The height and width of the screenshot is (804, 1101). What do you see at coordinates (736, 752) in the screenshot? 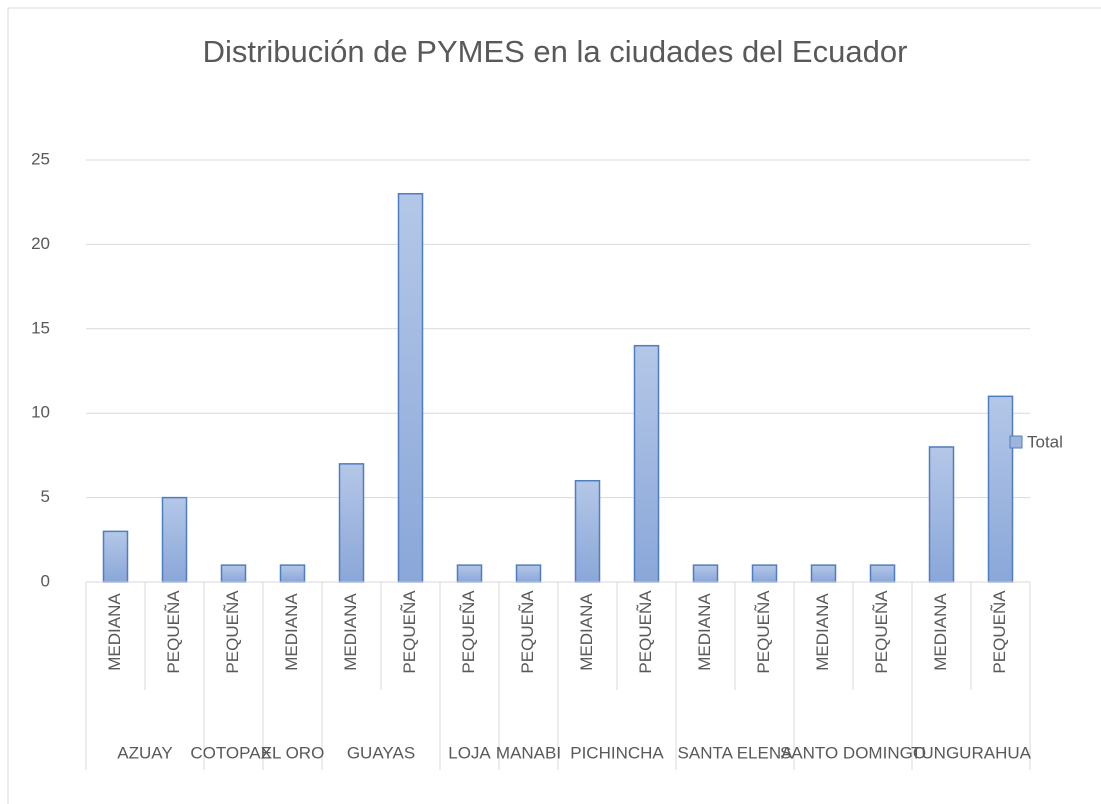
I see `group-label: SANTA ELENA` at bounding box center [736, 752].